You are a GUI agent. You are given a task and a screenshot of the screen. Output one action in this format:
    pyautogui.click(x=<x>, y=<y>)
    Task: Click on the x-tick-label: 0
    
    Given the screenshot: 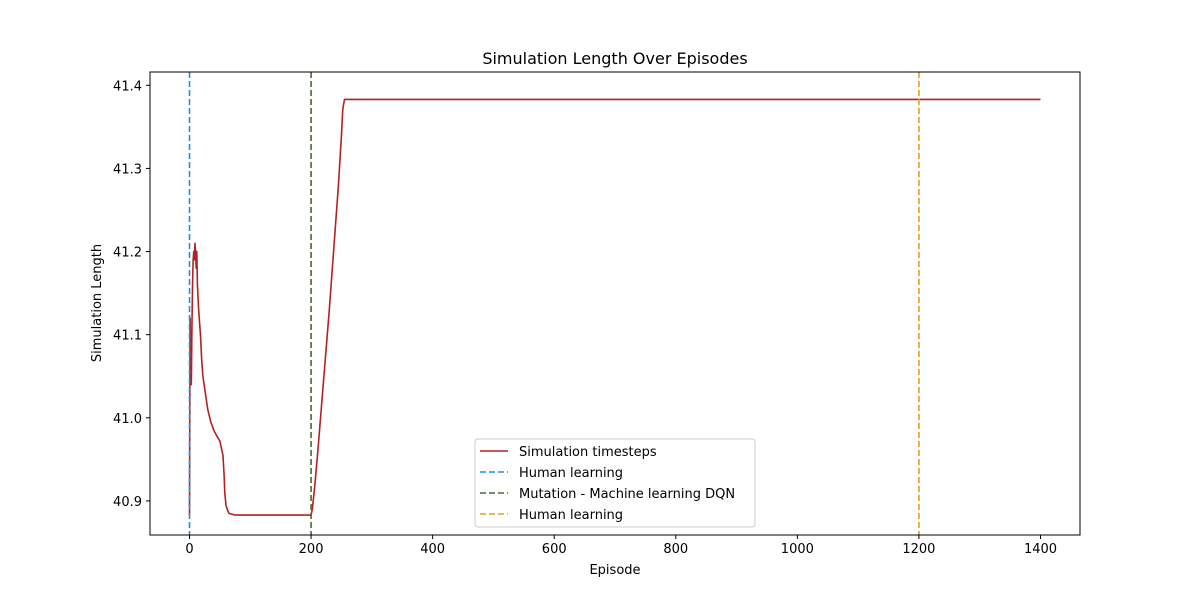 What is the action you would take?
    pyautogui.click(x=189, y=549)
    